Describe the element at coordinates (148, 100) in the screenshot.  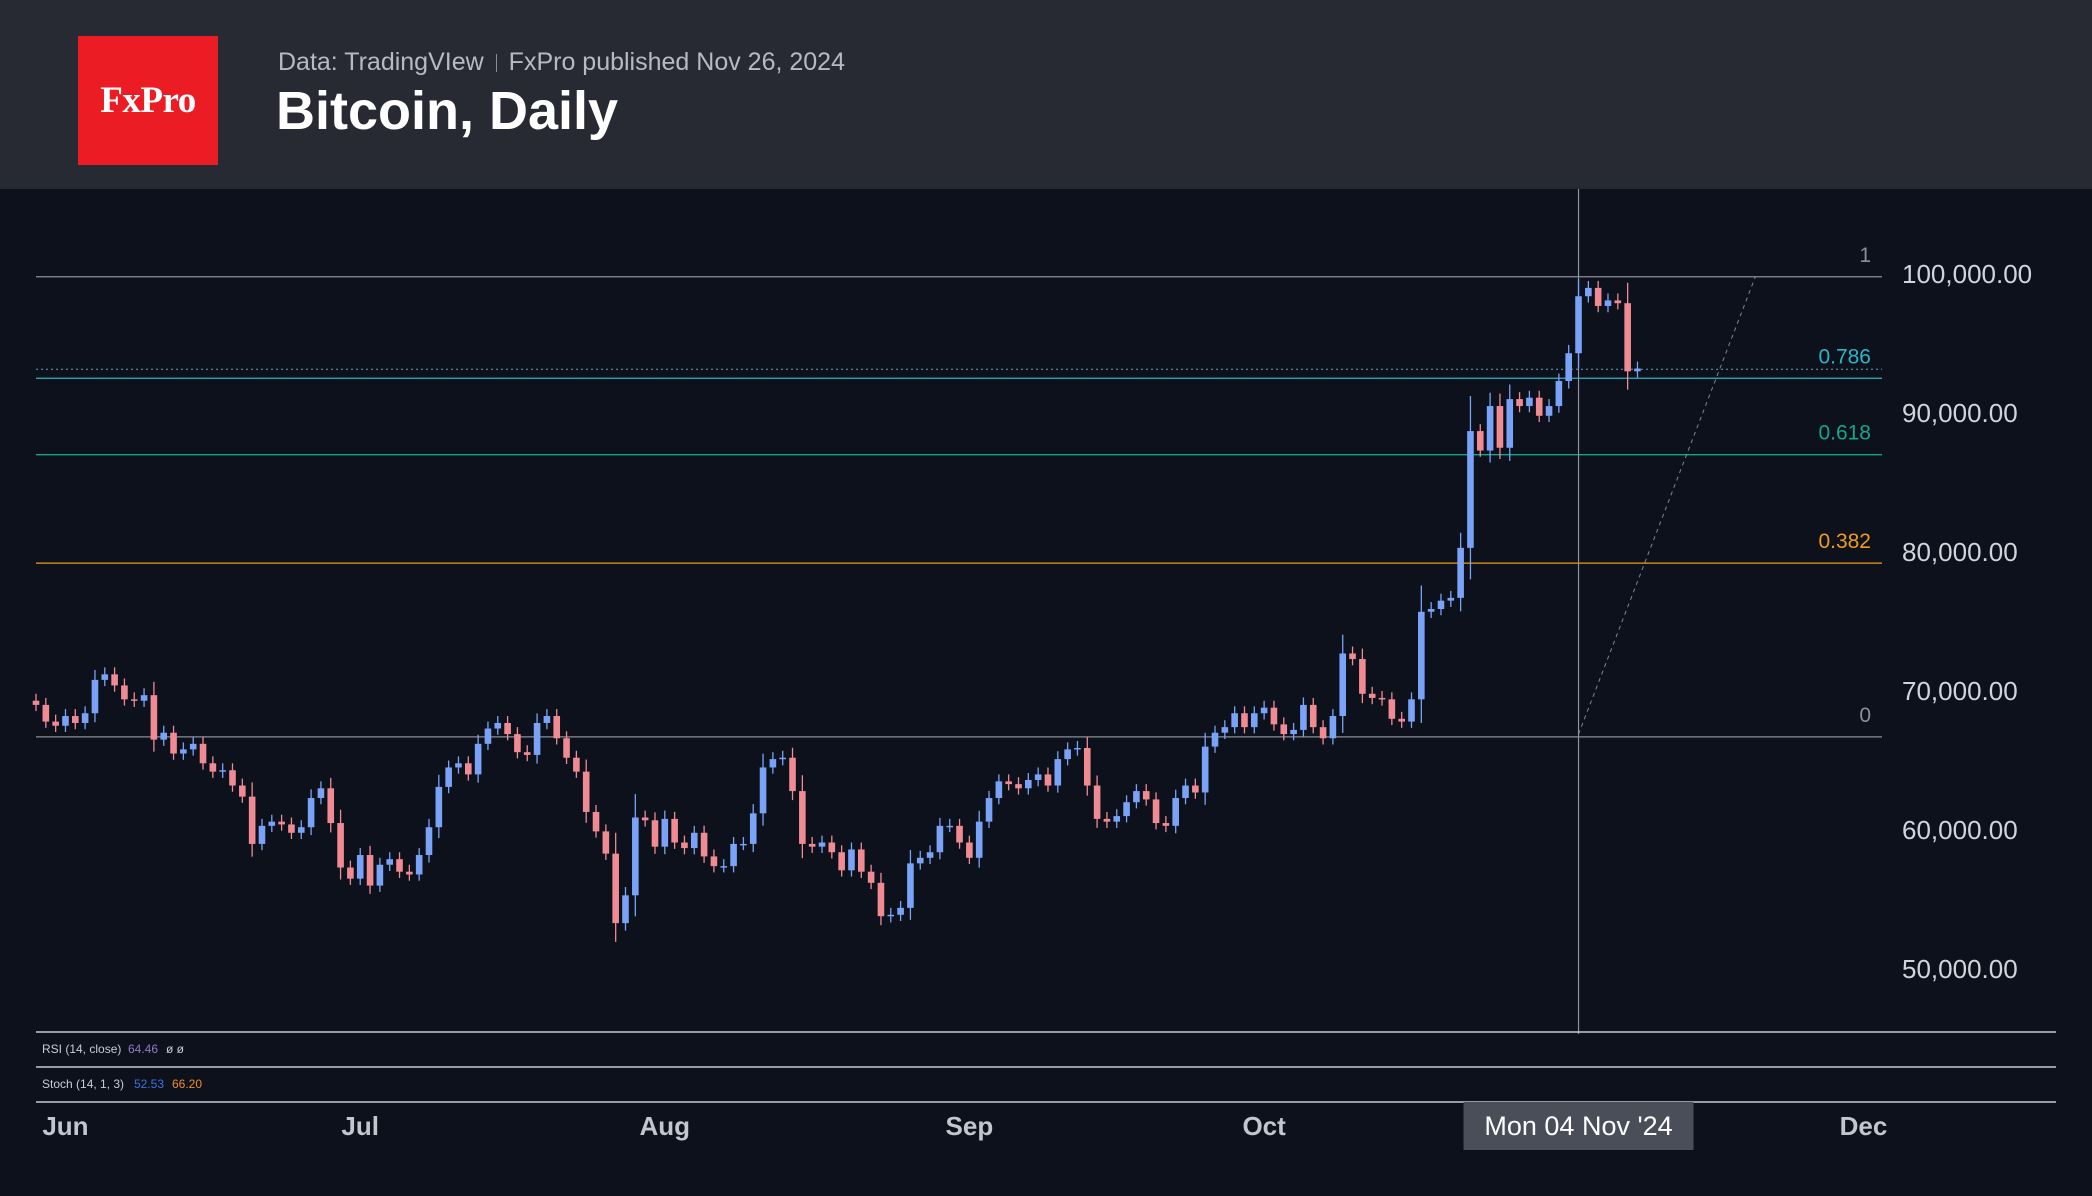
I see `fxpro-logo: FxPro` at that location.